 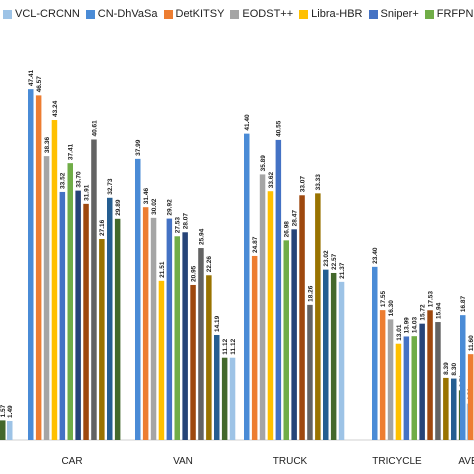 What do you see at coordinates (391, 308) in the screenshot?
I see `data-label: 16.30` at bounding box center [391, 308].